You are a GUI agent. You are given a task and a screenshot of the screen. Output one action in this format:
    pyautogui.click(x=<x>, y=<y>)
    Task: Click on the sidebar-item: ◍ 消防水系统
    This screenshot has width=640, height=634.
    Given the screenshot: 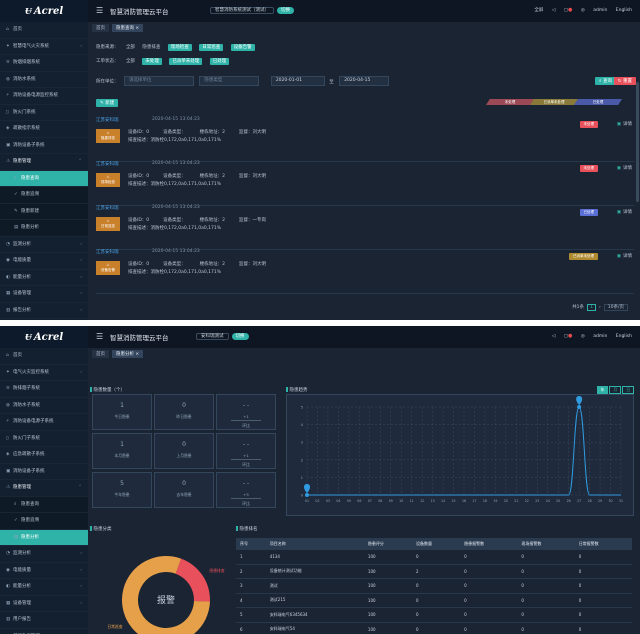 What is the action you would take?
    pyautogui.click(x=44, y=80)
    